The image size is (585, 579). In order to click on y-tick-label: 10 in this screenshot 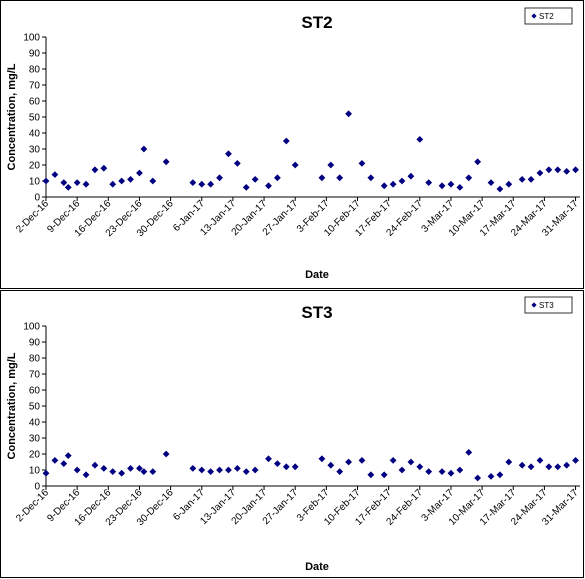, I will do `click(35, 182)`.